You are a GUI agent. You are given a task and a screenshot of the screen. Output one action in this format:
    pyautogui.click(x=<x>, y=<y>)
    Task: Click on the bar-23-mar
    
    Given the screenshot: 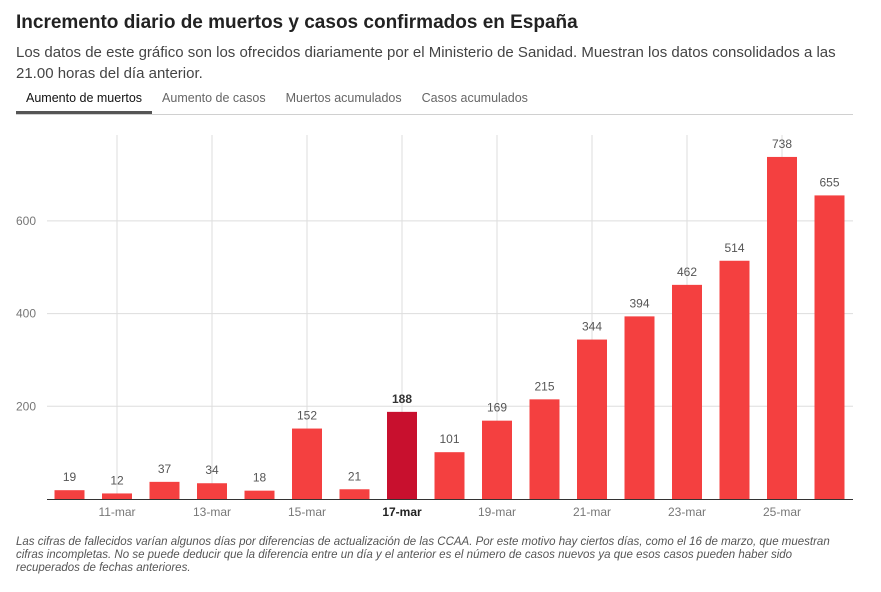 What is the action you would take?
    pyautogui.click(x=687, y=391)
    